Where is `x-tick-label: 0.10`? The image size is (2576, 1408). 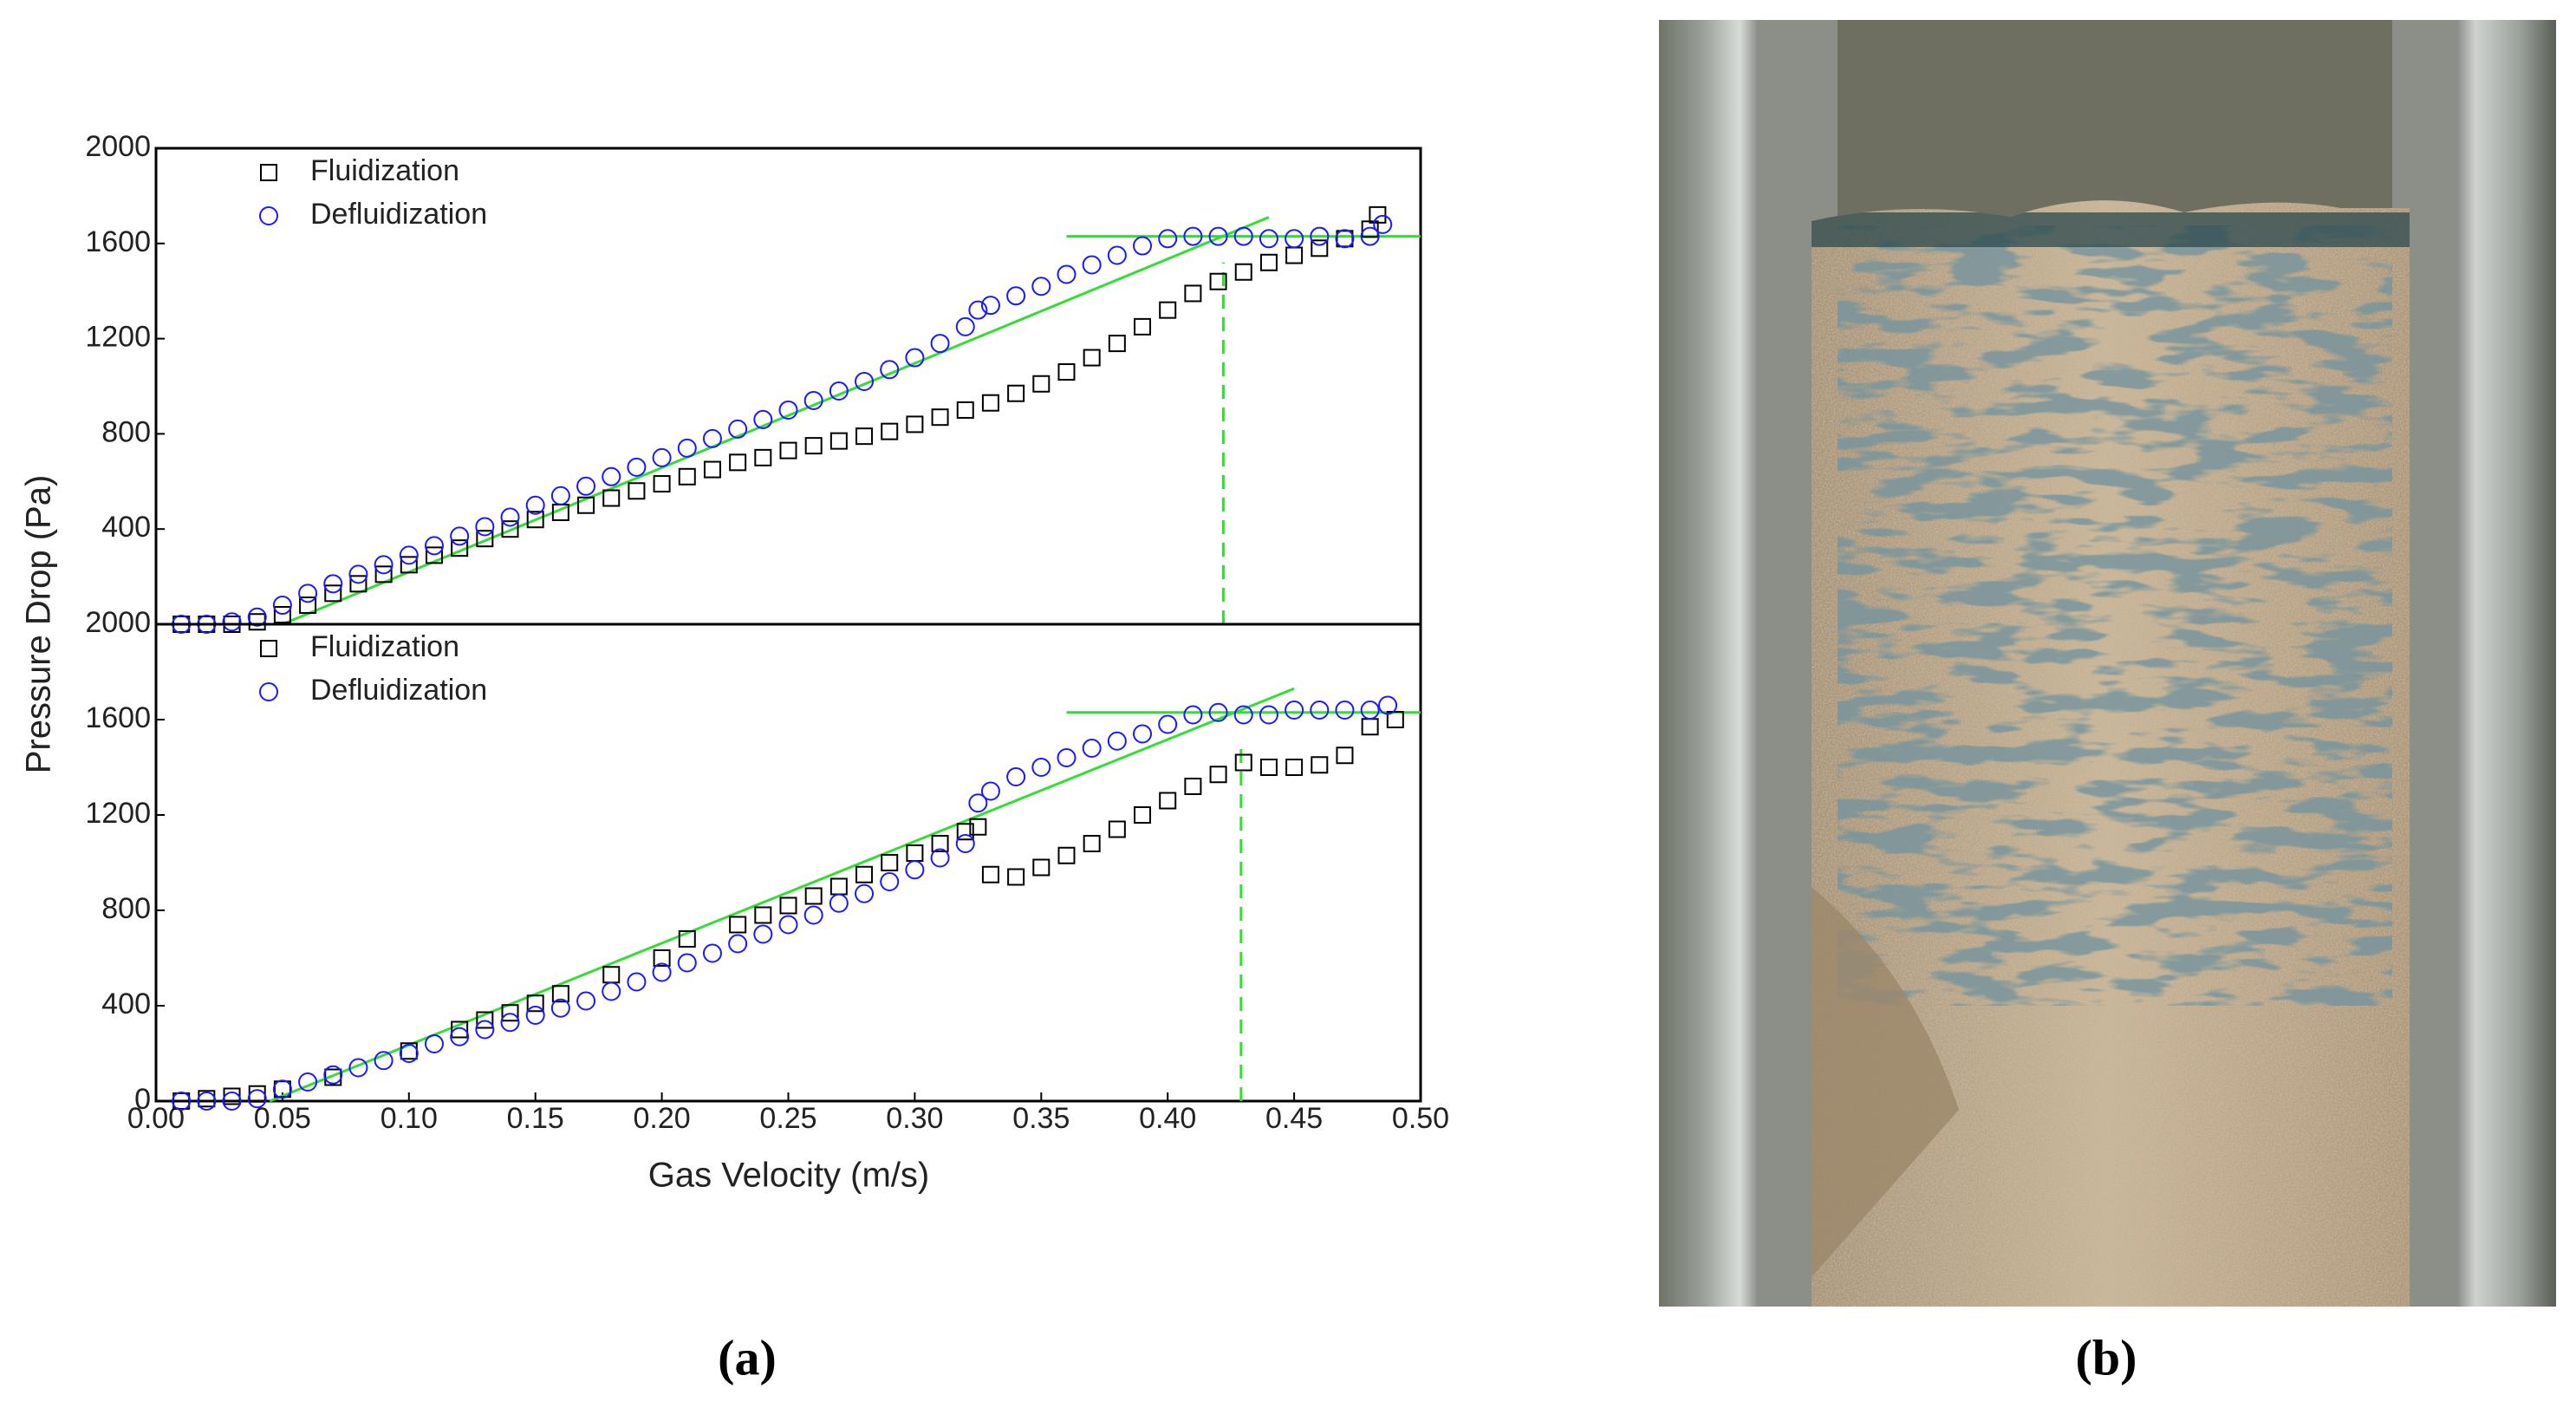 x-tick-label: 0.10 is located at coordinates (409, 1118).